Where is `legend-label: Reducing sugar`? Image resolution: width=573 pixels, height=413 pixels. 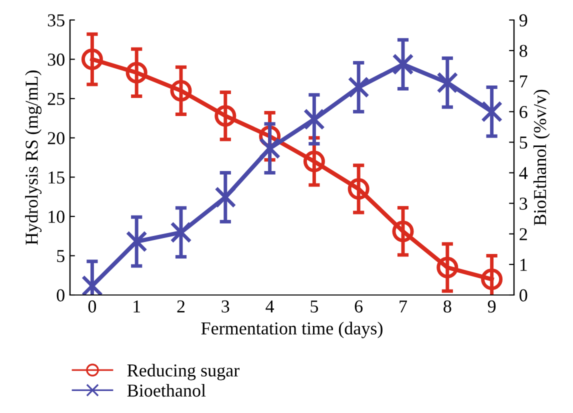 legend-label: Reducing sugar is located at coordinates (183, 372).